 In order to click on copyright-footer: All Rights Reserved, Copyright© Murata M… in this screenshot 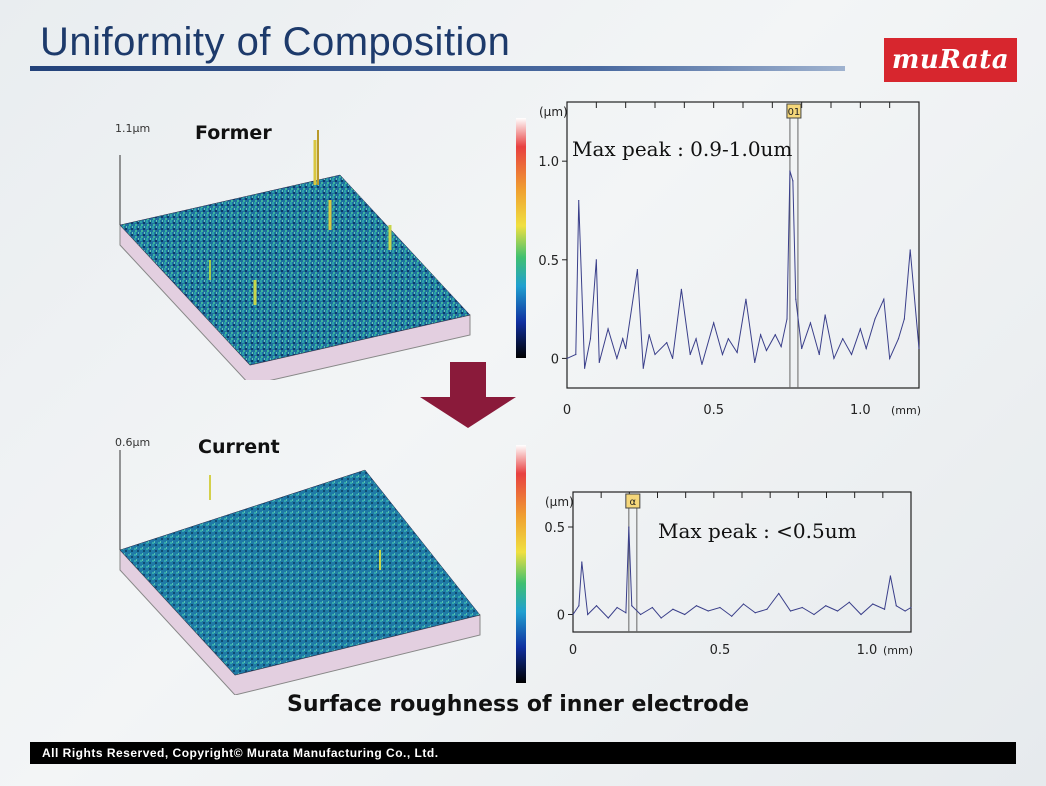, I will do `click(523, 753)`.